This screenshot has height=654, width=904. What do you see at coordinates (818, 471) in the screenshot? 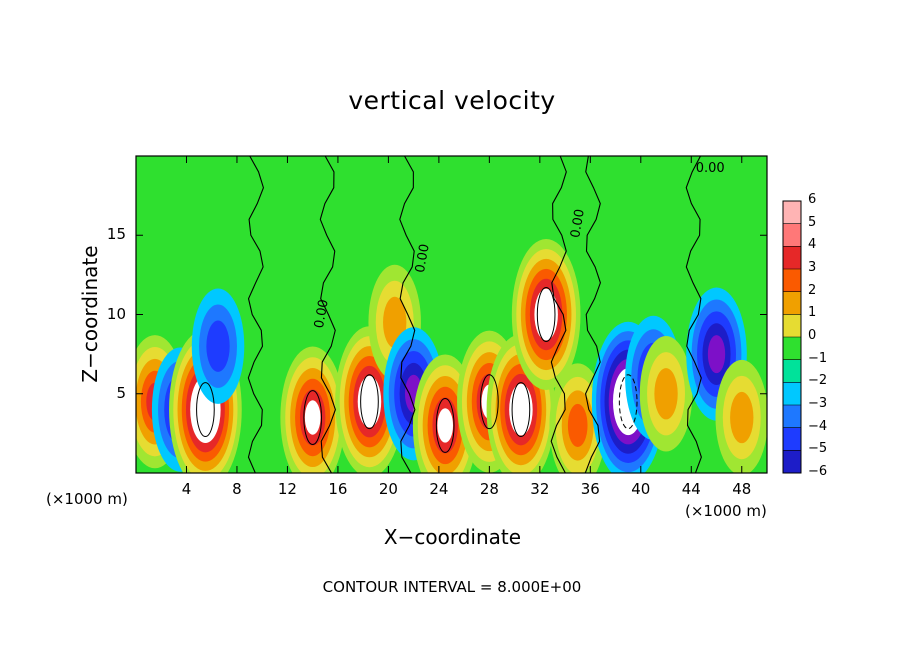
I see `colorbar-label: −6` at bounding box center [818, 471].